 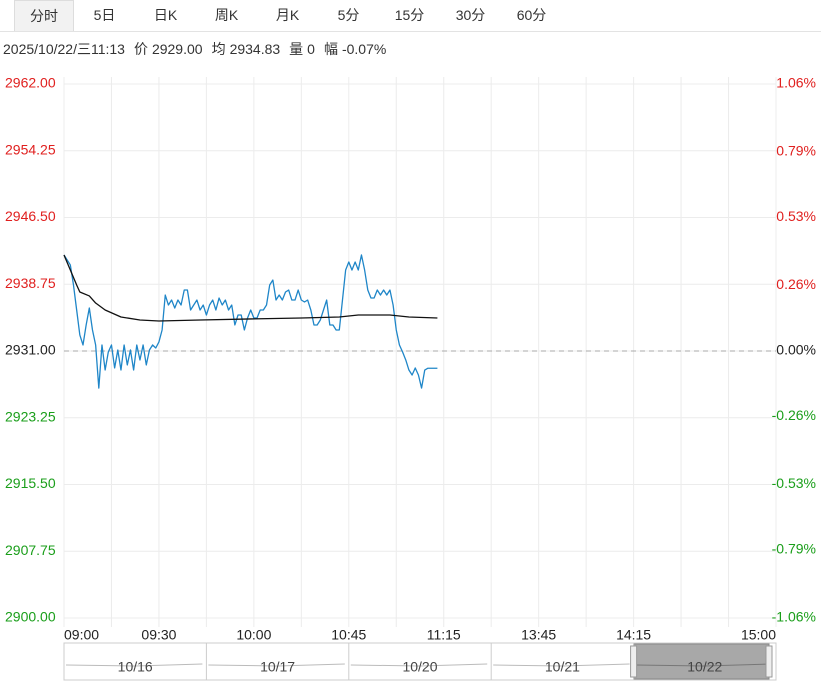 I want to click on y2-tick-label: 0.00%, so click(x=796, y=350).